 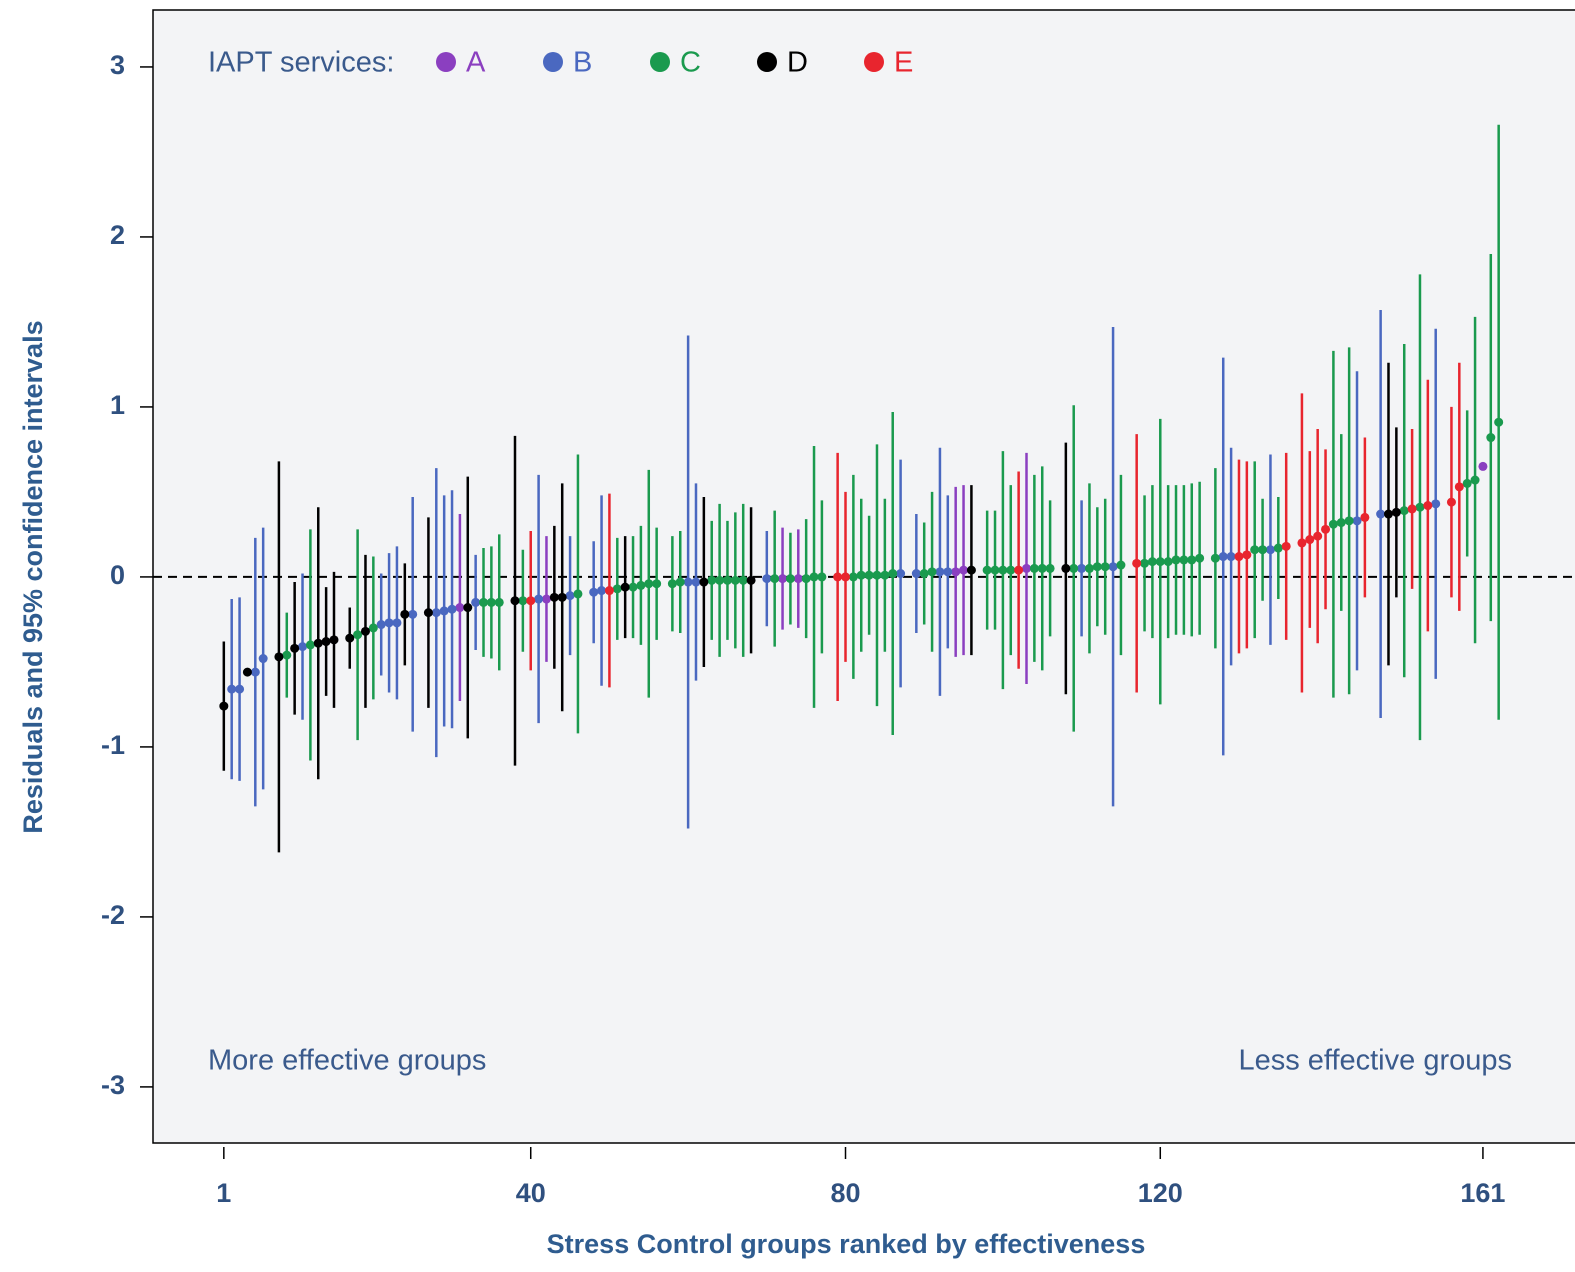 What do you see at coordinates (301, 63) in the screenshot?
I see `legend-title: IAPT services:` at bounding box center [301, 63].